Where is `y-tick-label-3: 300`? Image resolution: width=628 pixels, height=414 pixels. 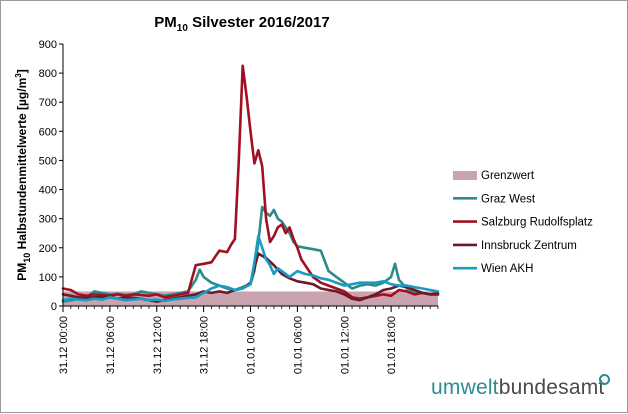
y-tick-label-3: 300 is located at coordinates (48, 220).